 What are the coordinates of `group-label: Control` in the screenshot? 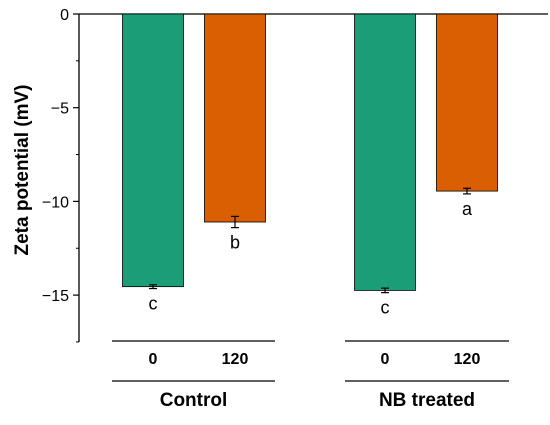 It's located at (194, 400).